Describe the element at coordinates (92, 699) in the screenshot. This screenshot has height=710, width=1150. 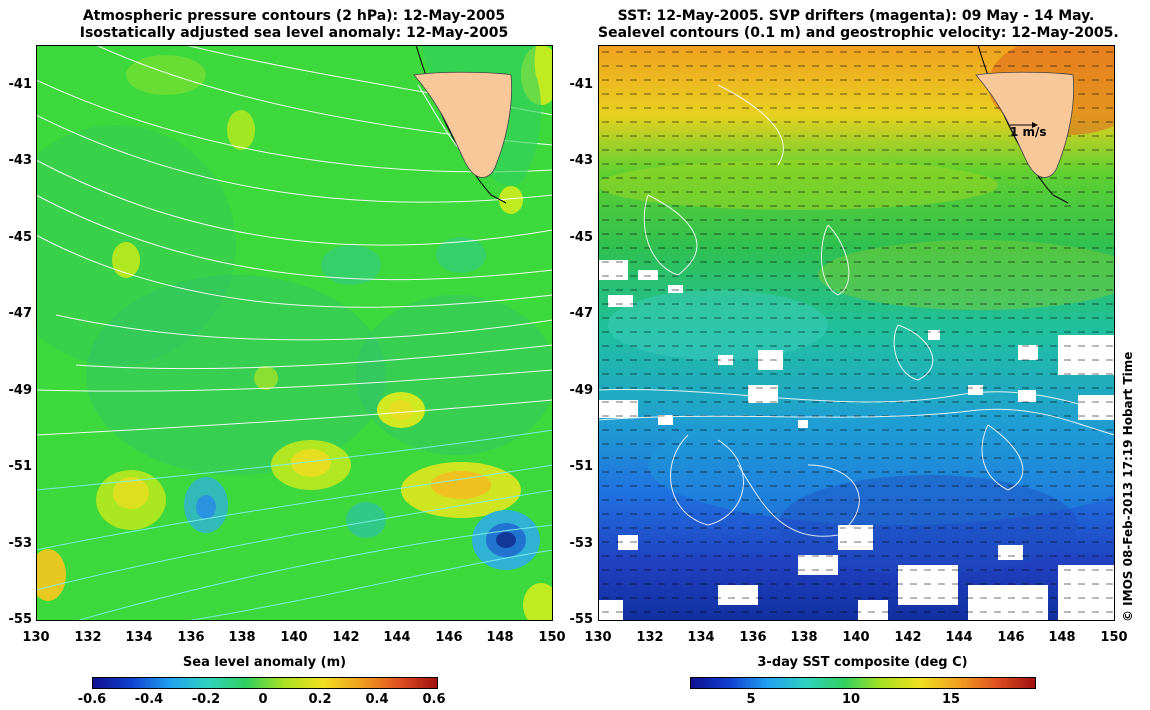
I see `sla-colorbar-tick: -0.6` at that location.